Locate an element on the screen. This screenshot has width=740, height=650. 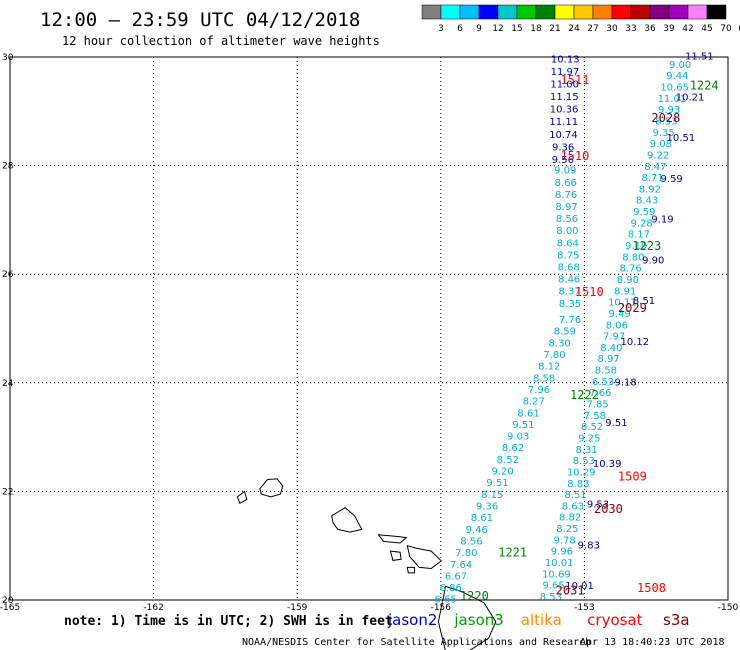
legend-jason3: jason3 is located at coordinates (478, 620).